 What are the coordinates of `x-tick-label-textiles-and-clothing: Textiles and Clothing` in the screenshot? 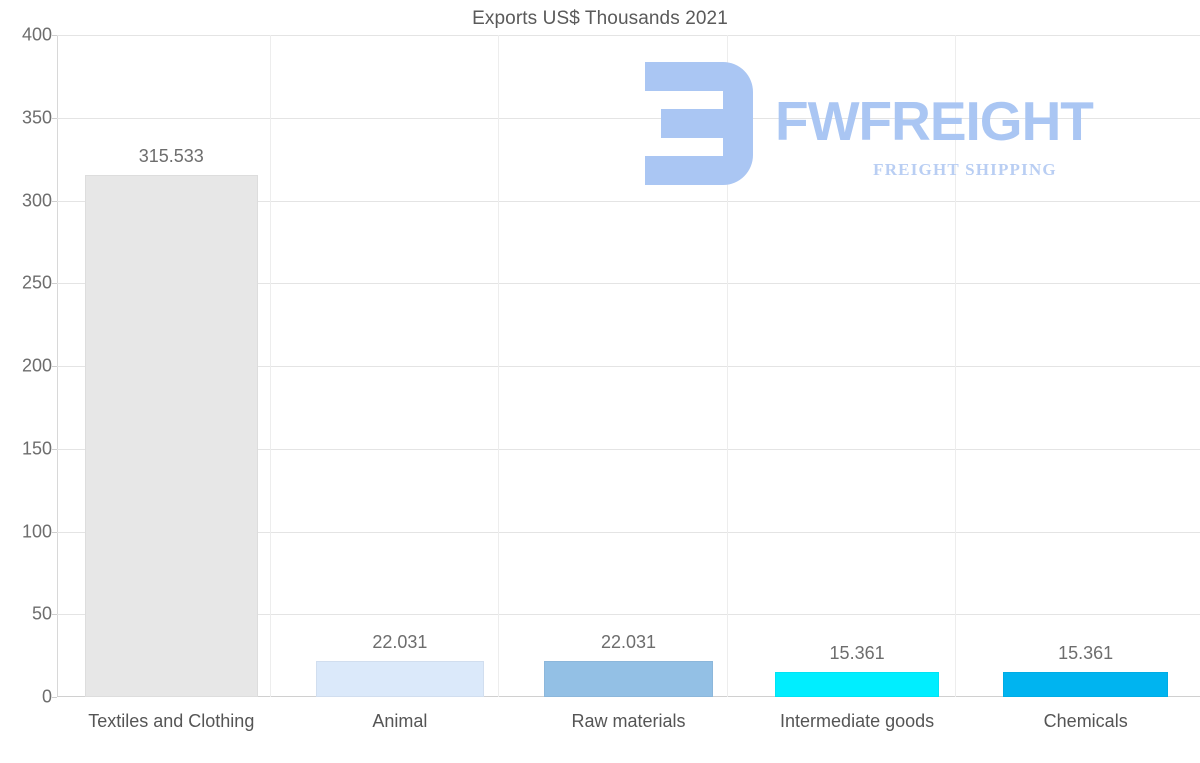 It's located at (171, 721).